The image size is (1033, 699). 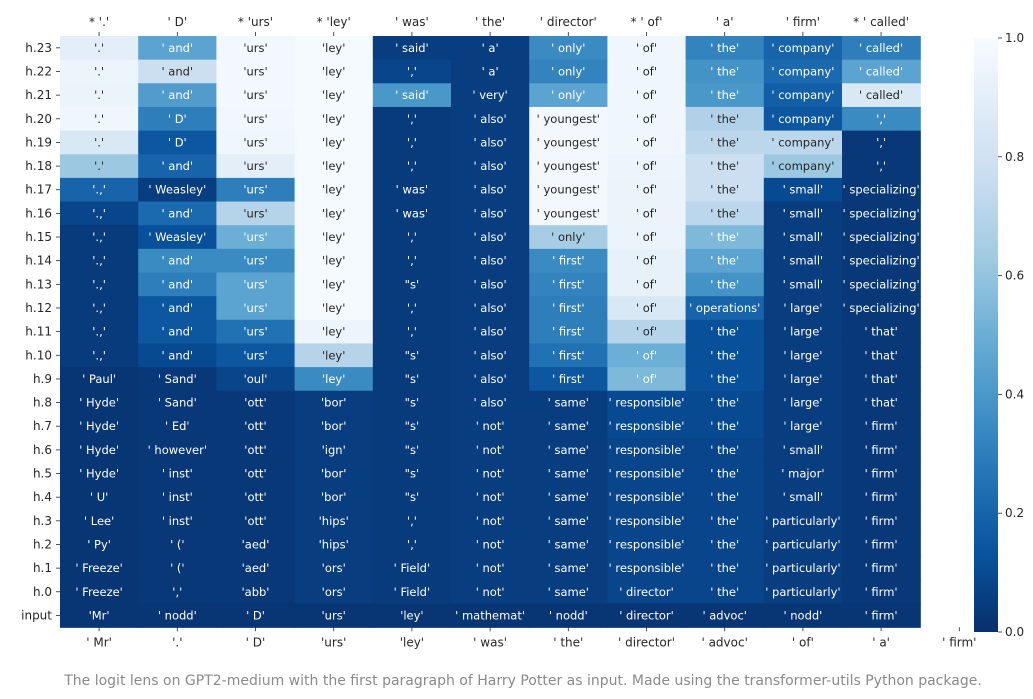 I want to click on row-label: h.9, so click(x=42, y=379).